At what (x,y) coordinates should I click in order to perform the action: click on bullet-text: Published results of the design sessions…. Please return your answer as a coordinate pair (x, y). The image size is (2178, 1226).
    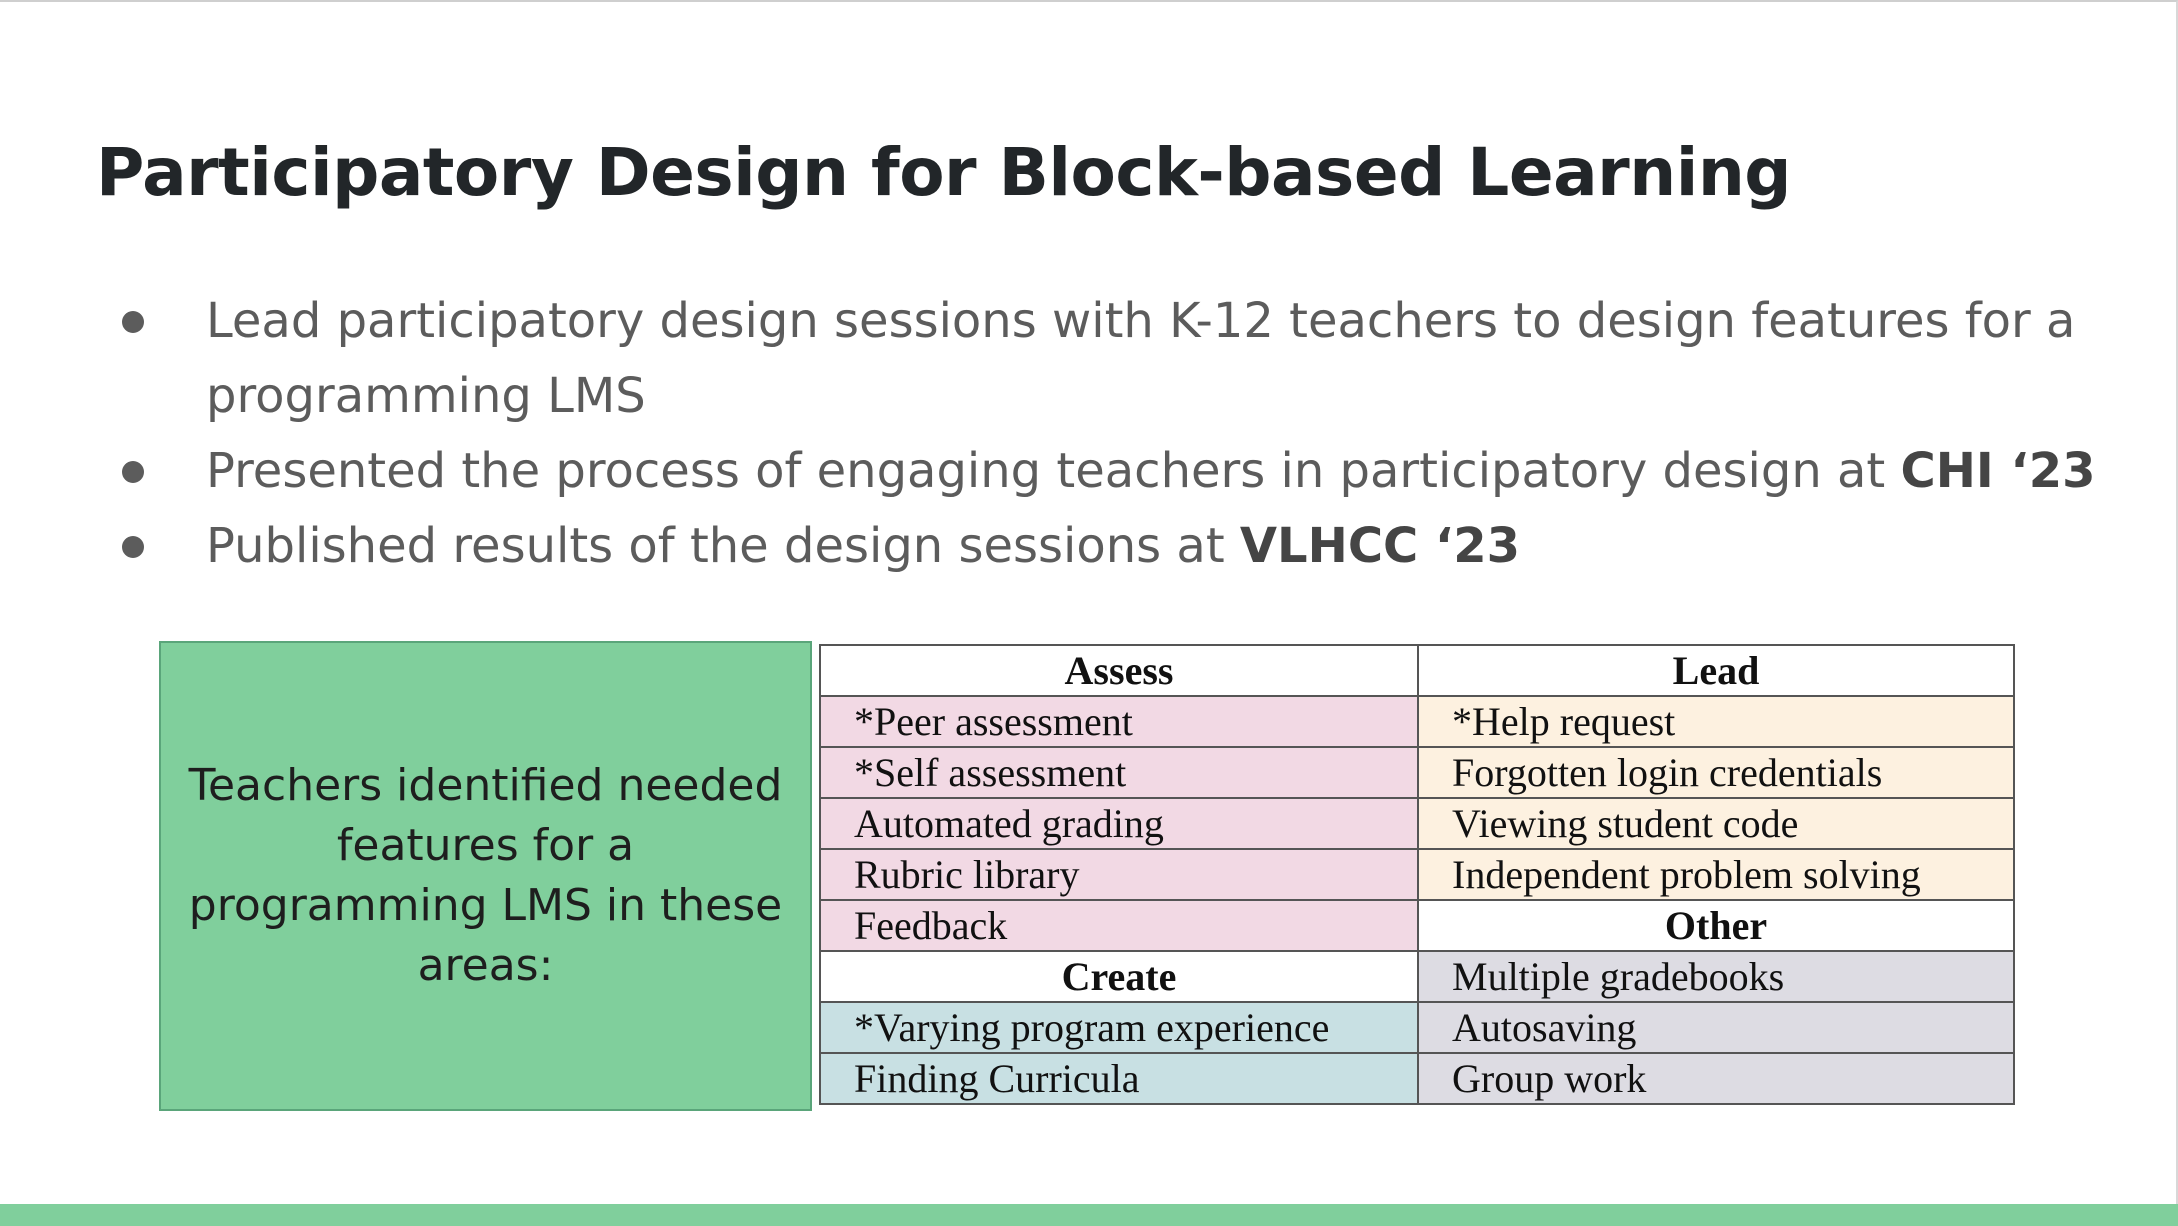
    Looking at the image, I should click on (723, 546).